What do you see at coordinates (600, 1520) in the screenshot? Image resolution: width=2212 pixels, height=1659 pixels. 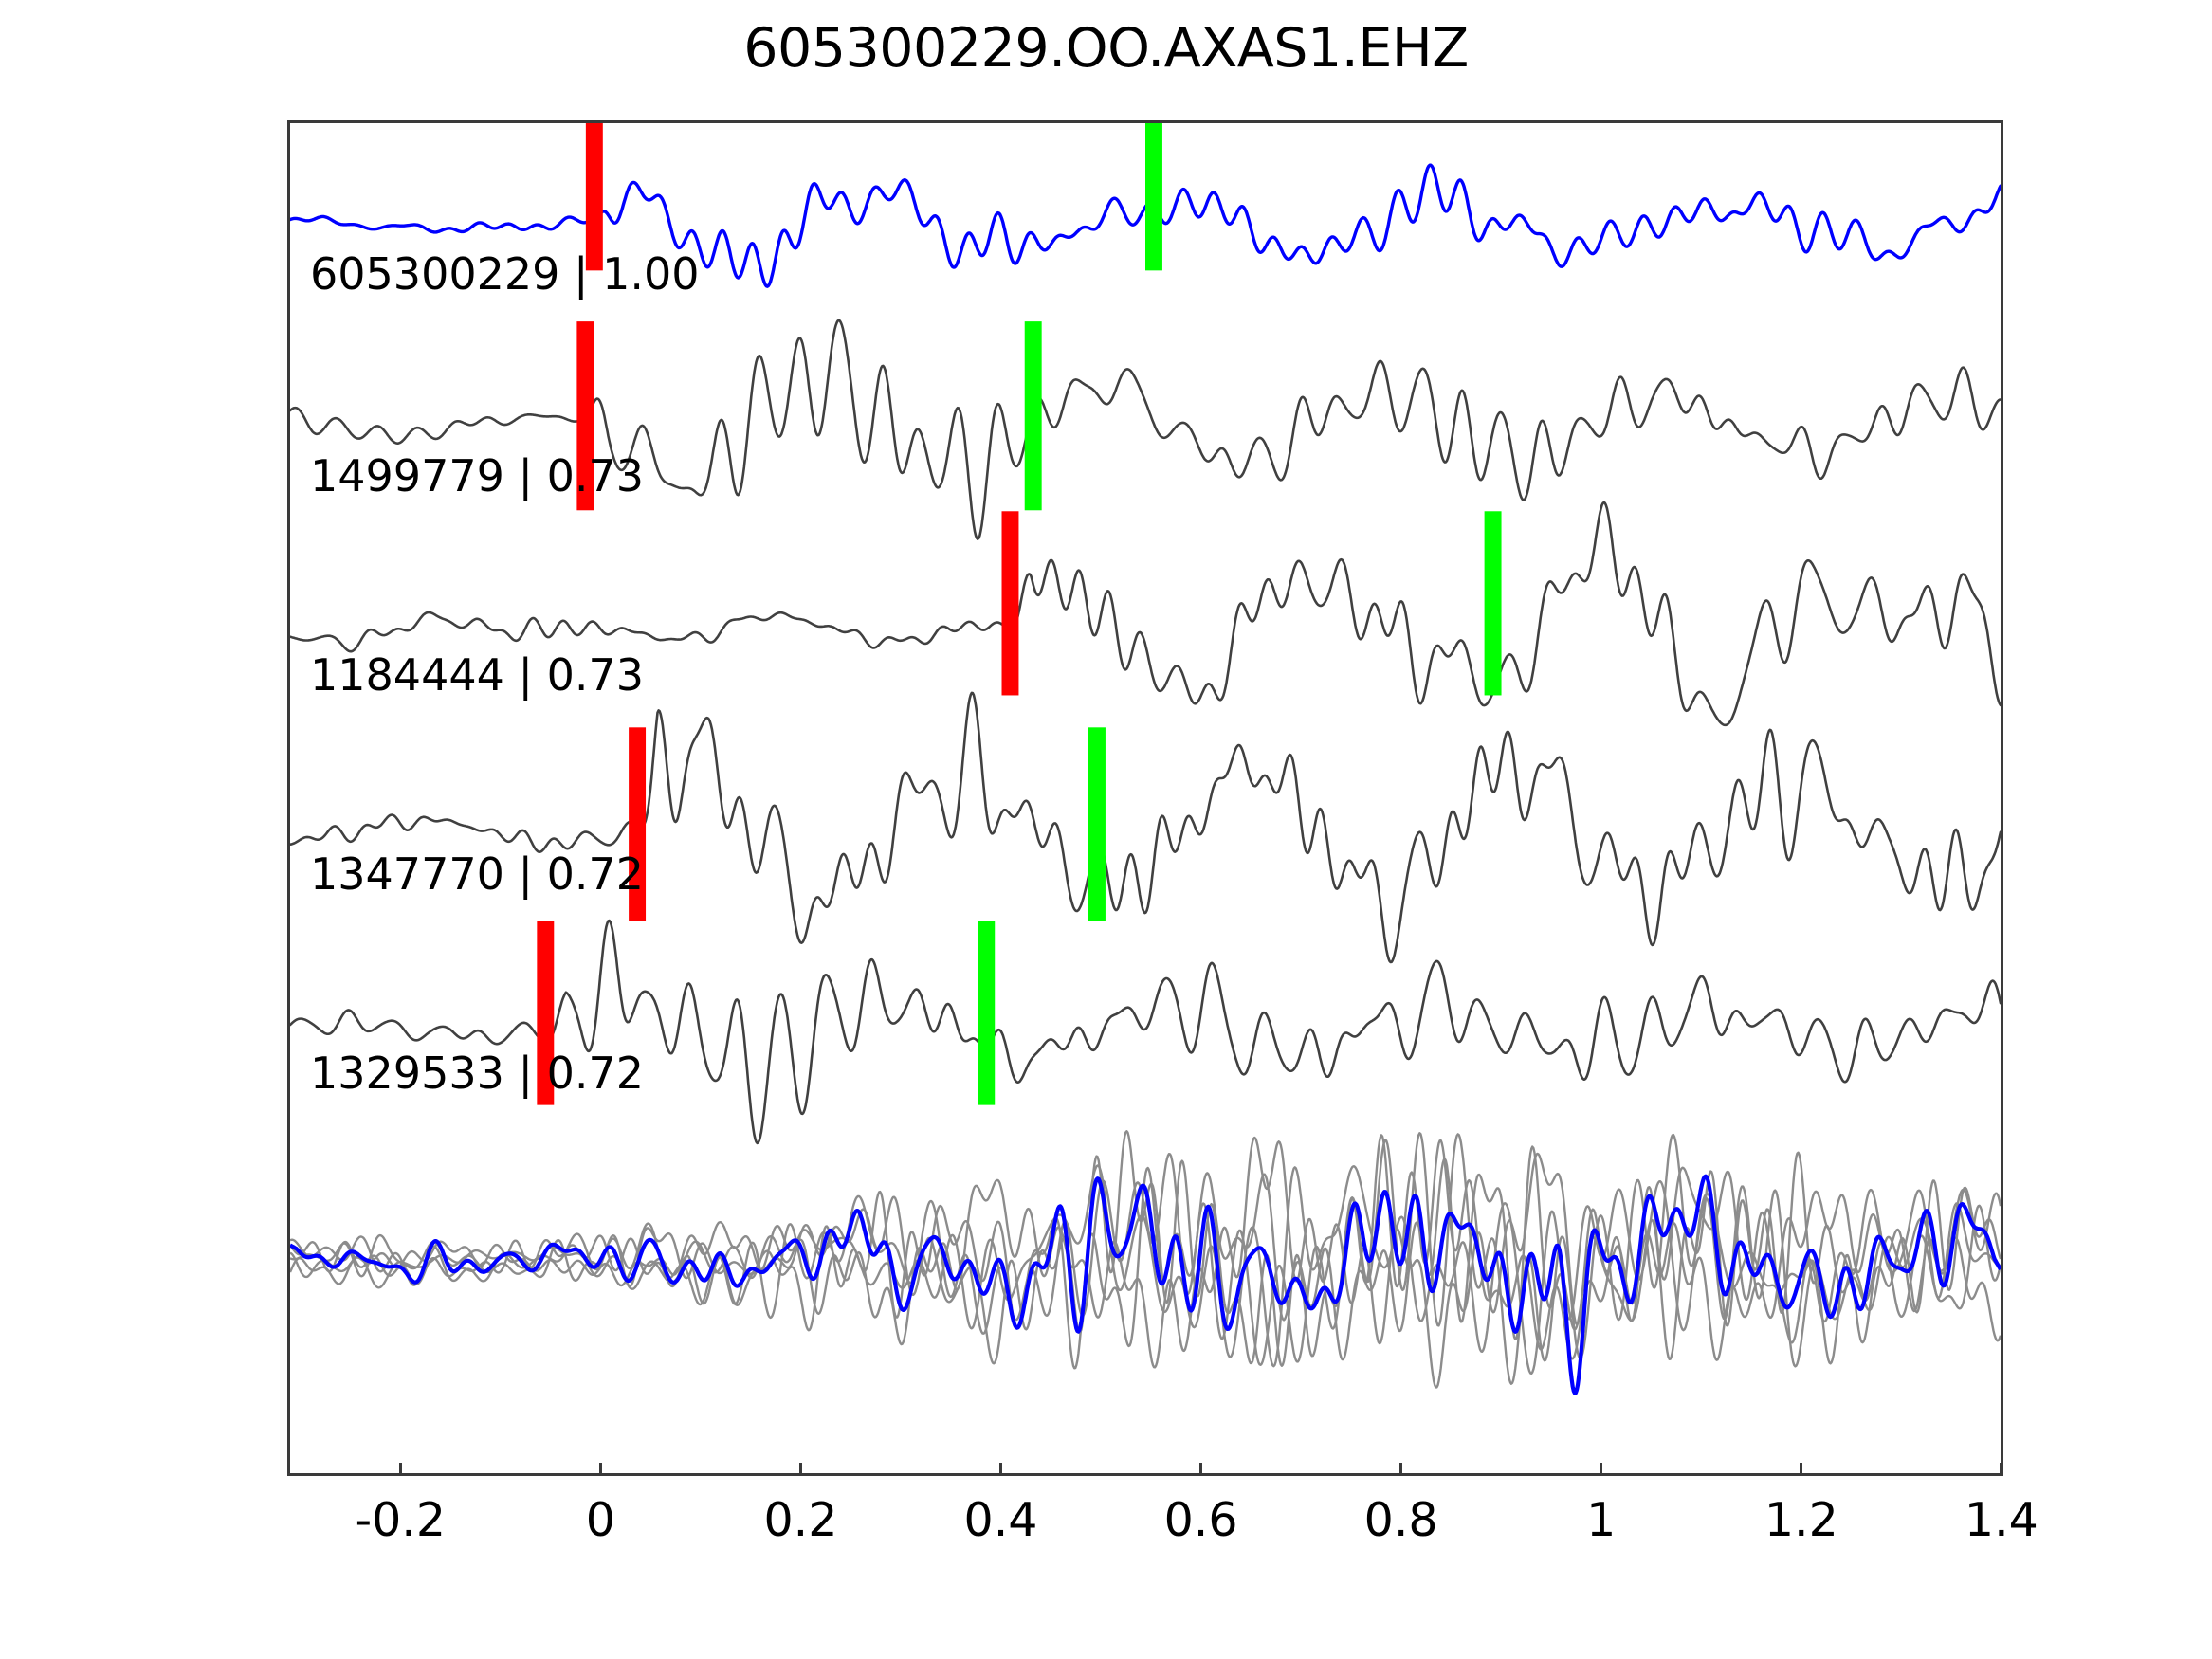 I see `x-tick-label: 0` at bounding box center [600, 1520].